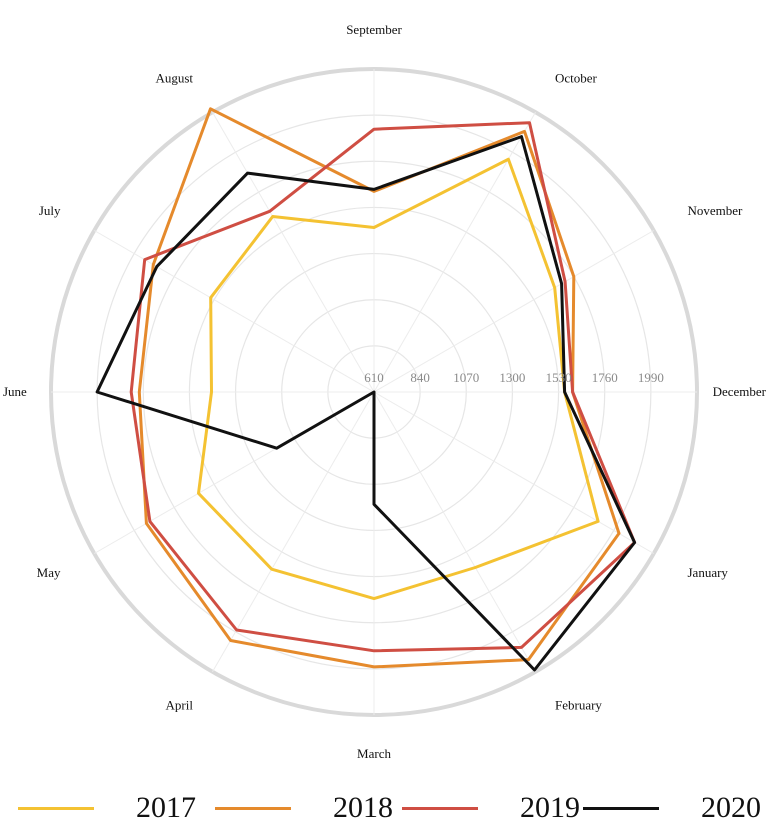 Image resolution: width=769 pixels, height=828 pixels. Describe the element at coordinates (708, 572) in the screenshot. I see `month-label-january: January` at that location.